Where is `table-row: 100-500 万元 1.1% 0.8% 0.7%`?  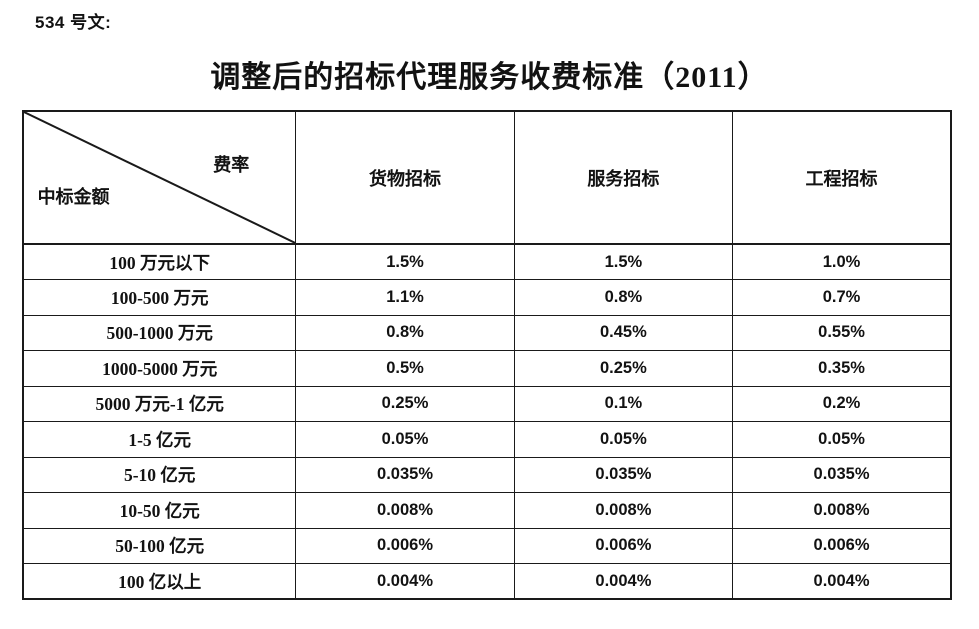 table-row: 100-500 万元 1.1% 0.8% 0.7% is located at coordinates (487, 297).